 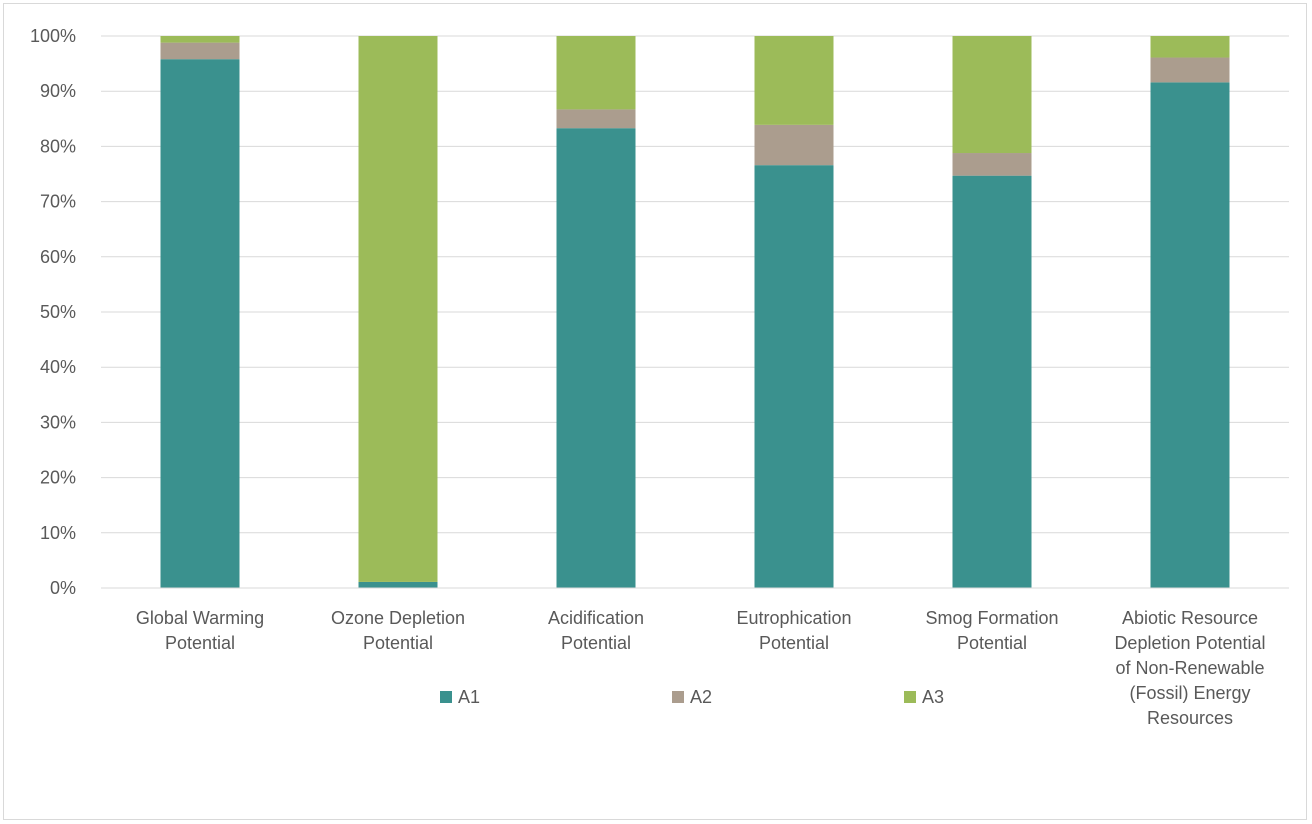 What do you see at coordinates (58, 146) in the screenshot?
I see `y-tick-label: 80%` at bounding box center [58, 146].